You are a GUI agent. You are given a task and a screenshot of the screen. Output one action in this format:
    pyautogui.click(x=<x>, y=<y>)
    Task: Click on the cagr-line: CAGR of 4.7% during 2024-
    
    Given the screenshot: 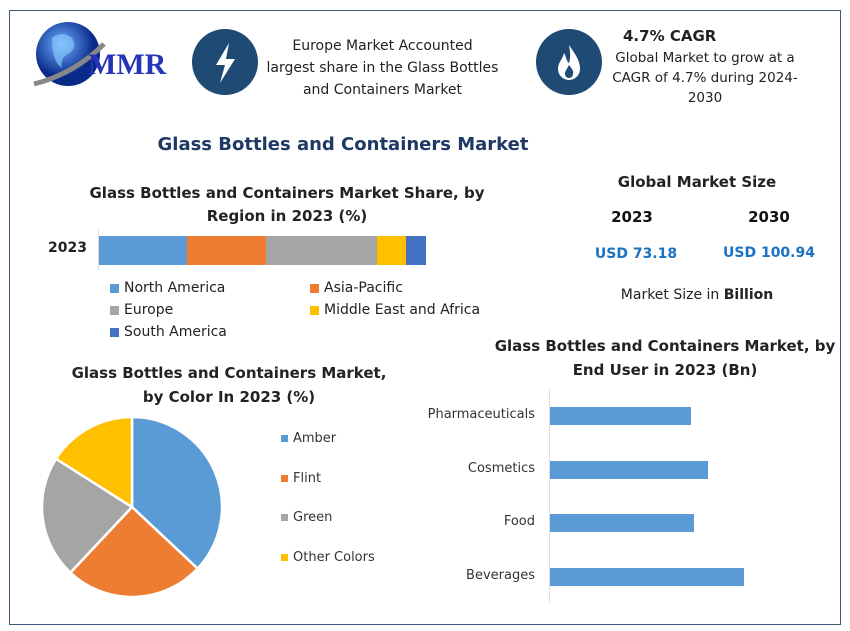 What is the action you would take?
    pyautogui.click(x=705, y=78)
    